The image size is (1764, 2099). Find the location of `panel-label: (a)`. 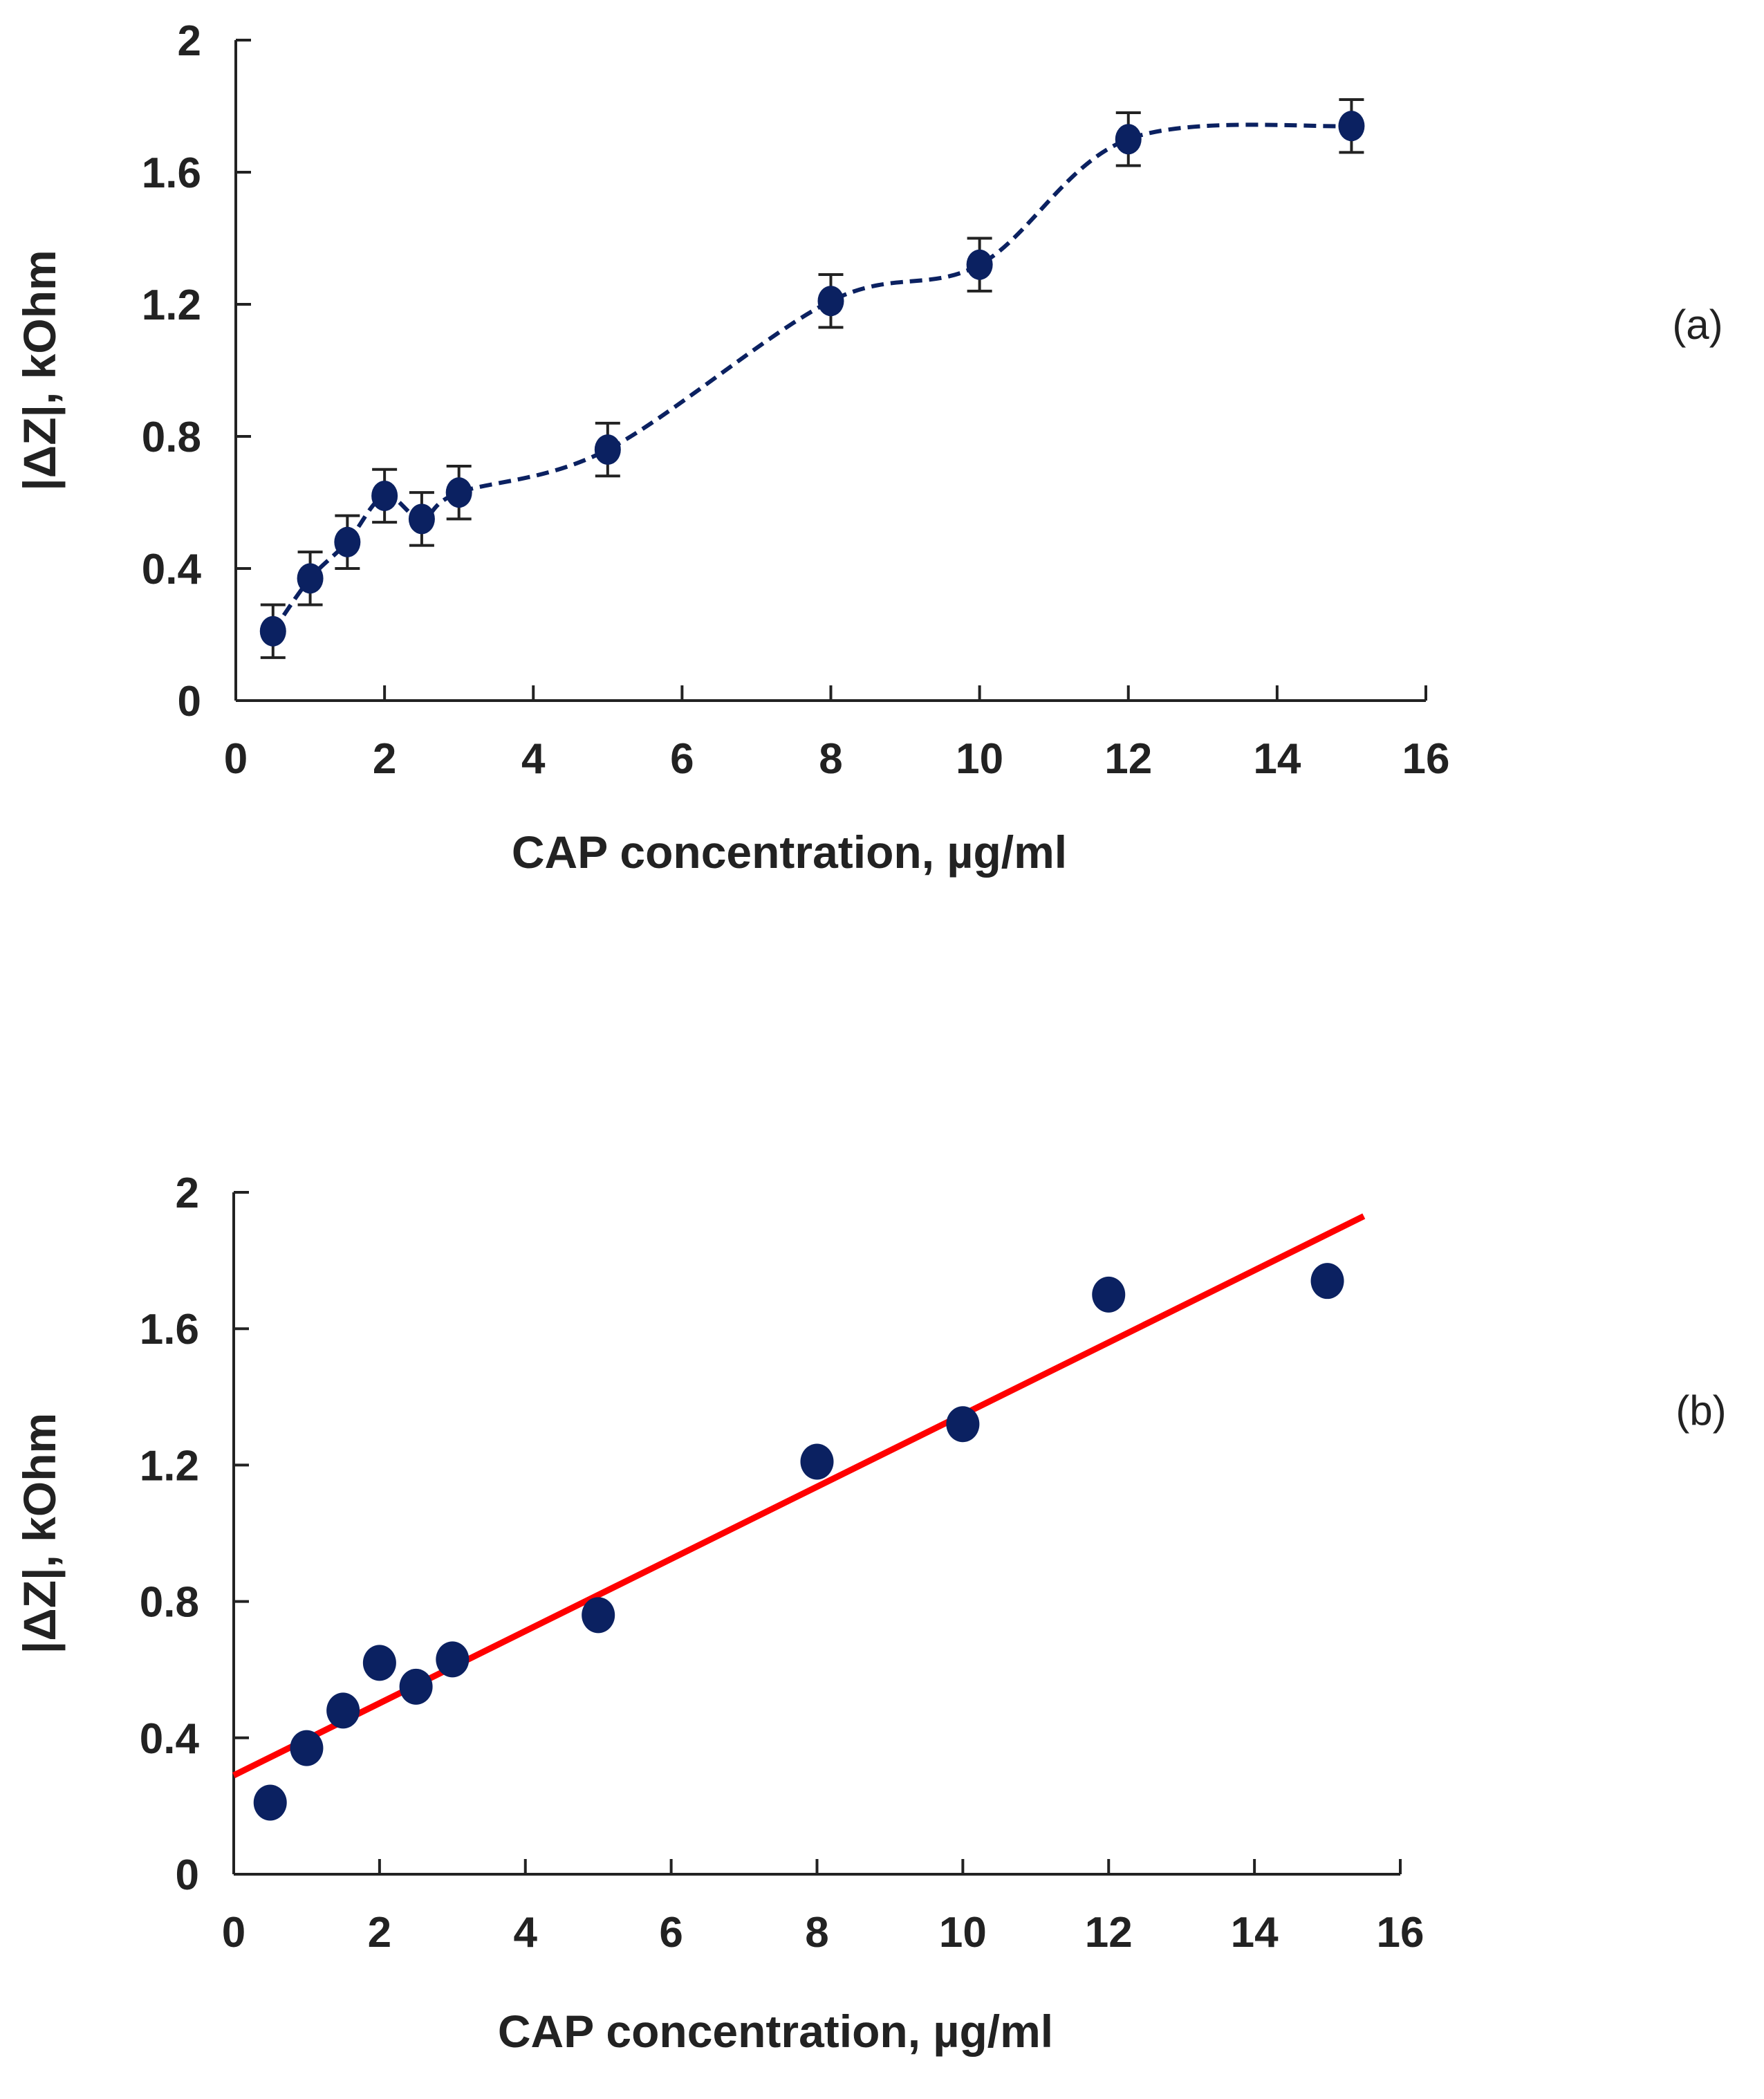

panel-label: (a) is located at coordinates (1697, 325).